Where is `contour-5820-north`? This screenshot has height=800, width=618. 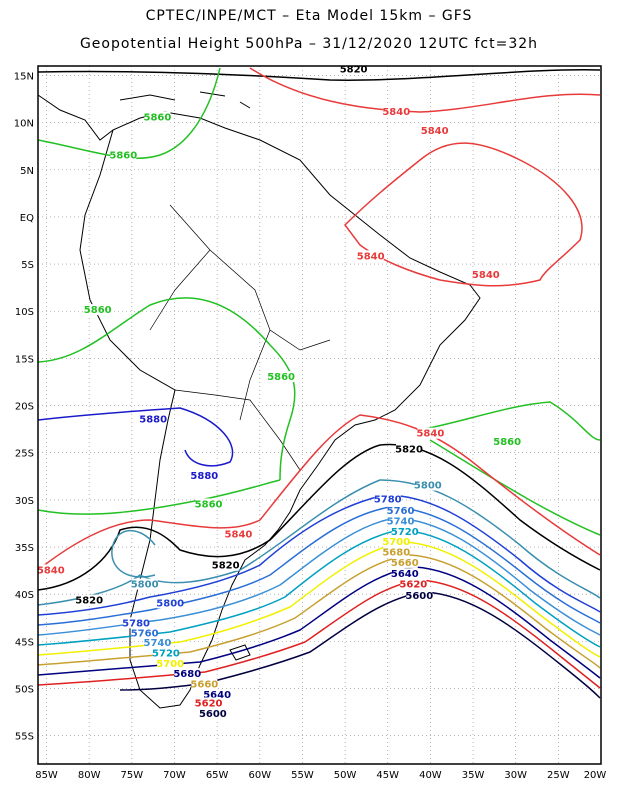
contour-5820-north is located at coordinates (319, 75).